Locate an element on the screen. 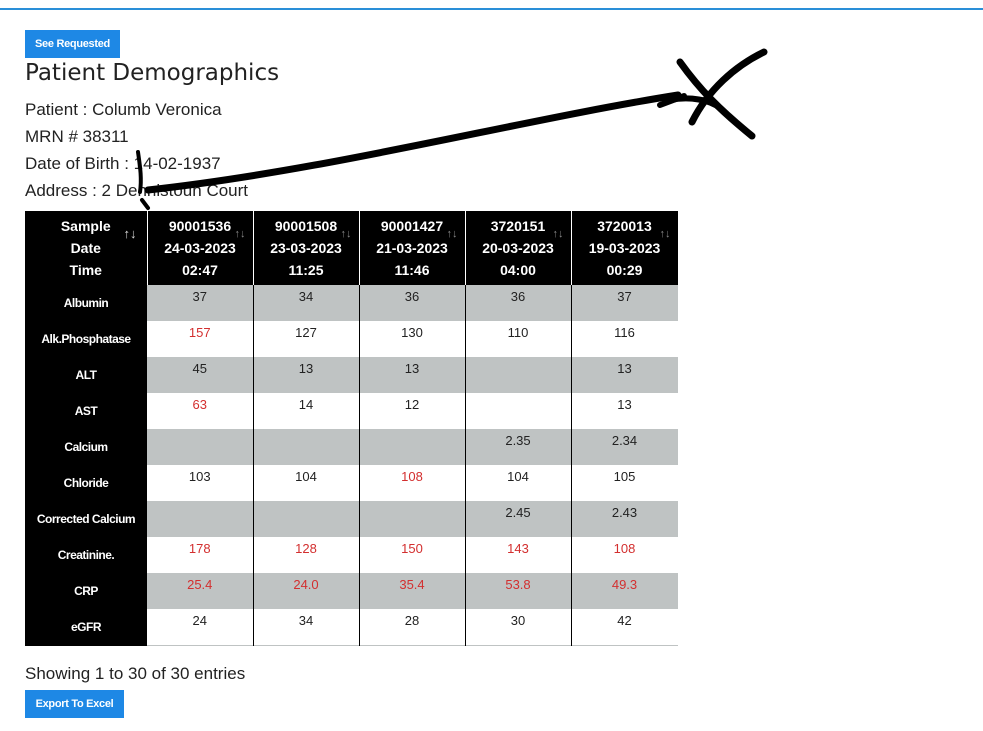 This screenshot has width=983, height=731. column-sample-id: 3720151 is located at coordinates (518, 226).